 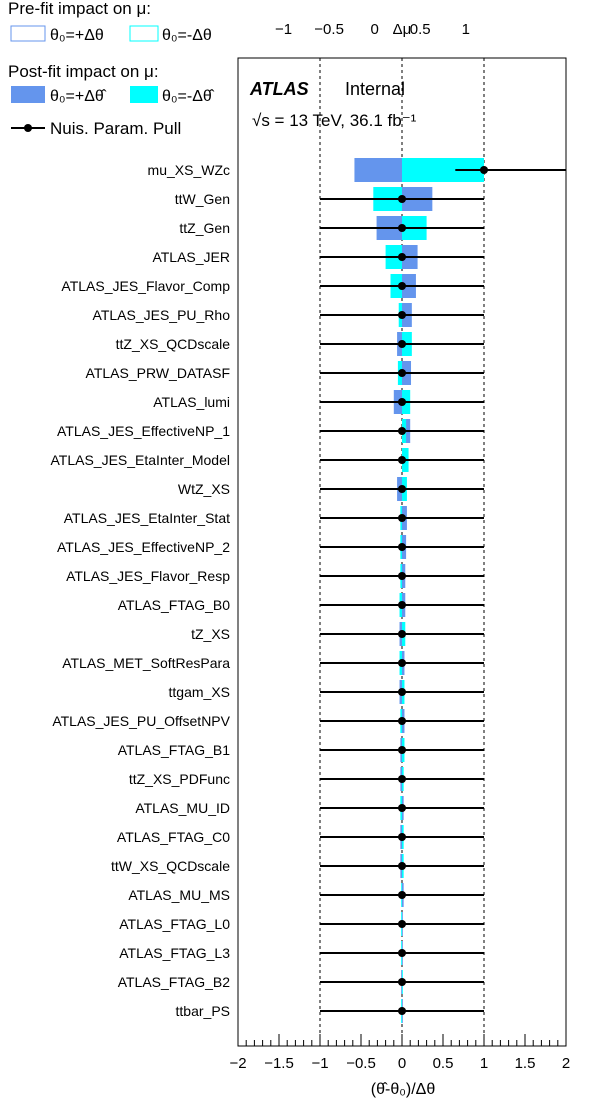 What do you see at coordinates (361, 1063) in the screenshot?
I see `x-tick-label-3: −0.5` at bounding box center [361, 1063].